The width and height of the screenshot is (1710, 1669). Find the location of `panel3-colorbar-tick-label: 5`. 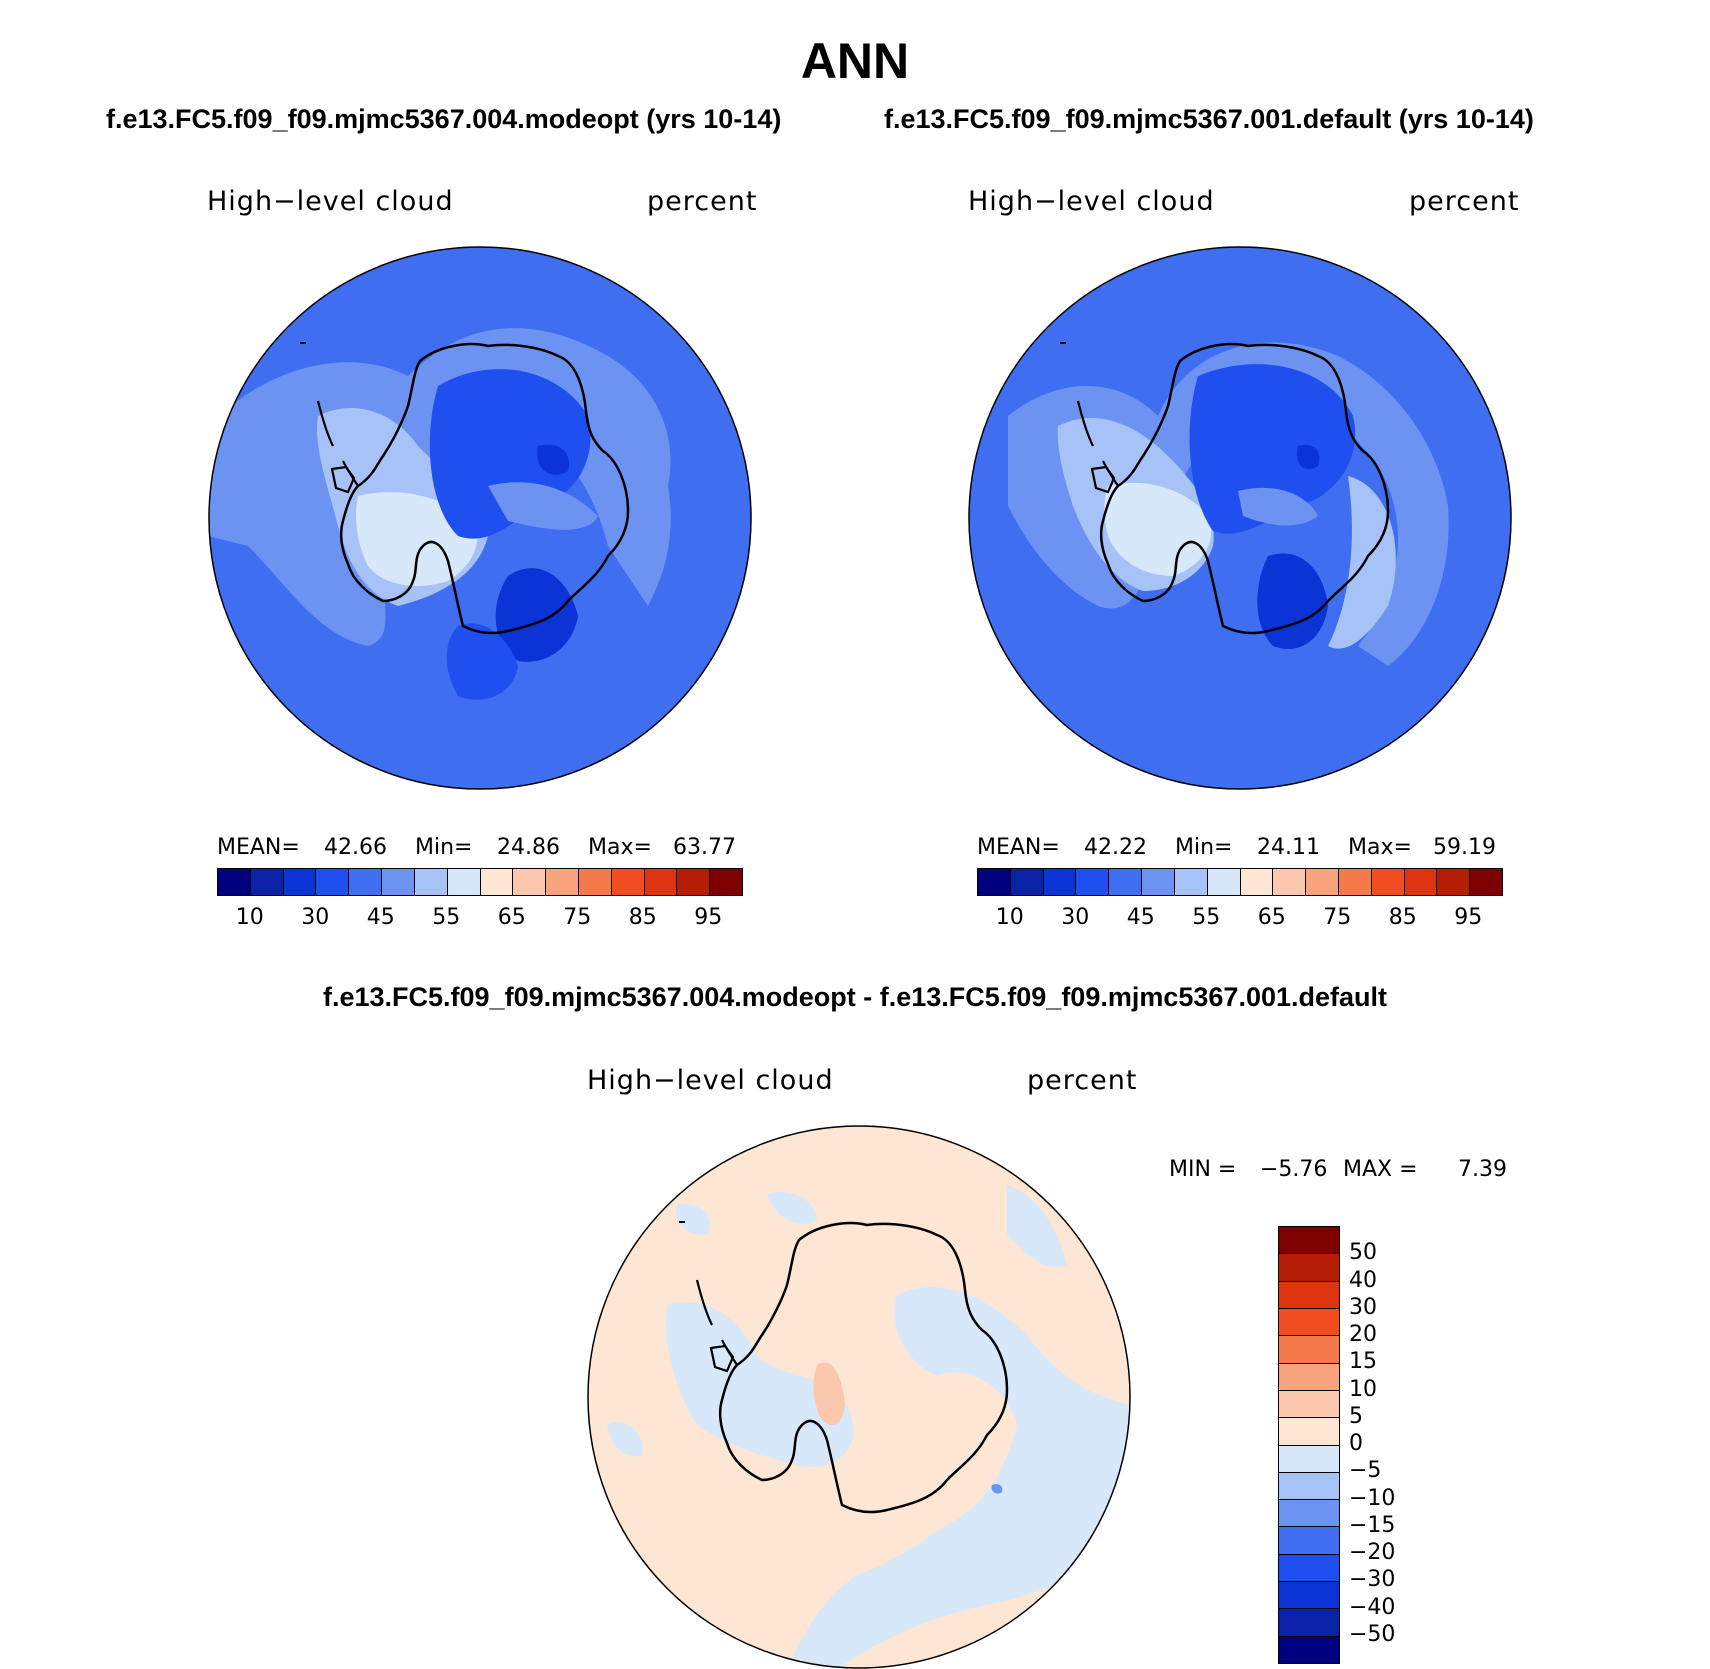

panel3-colorbar-tick-label: 5 is located at coordinates (1356, 1416).